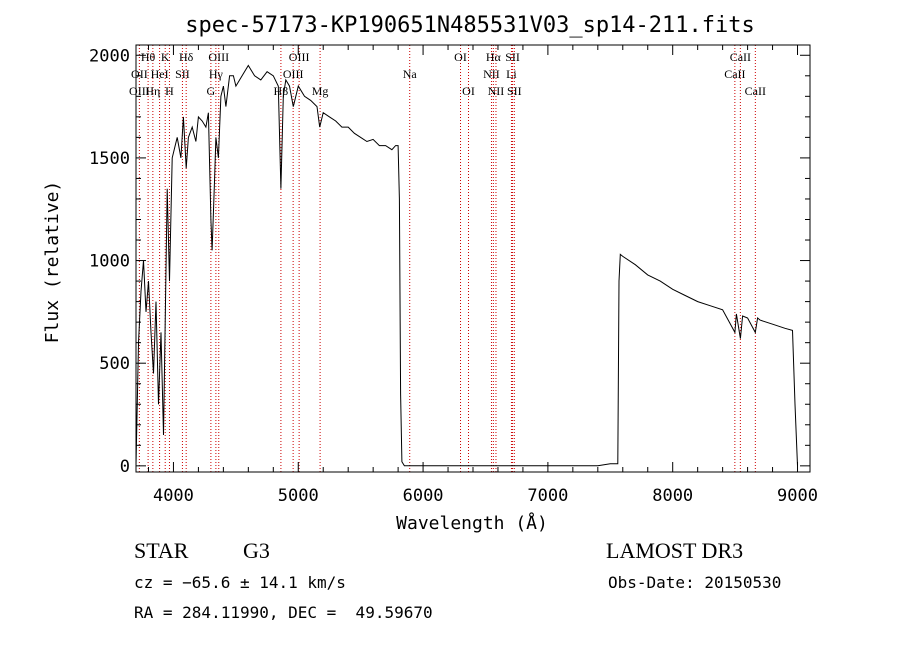  Describe the element at coordinates (423, 496) in the screenshot. I see `x-tick-label-6000: 6000` at that location.